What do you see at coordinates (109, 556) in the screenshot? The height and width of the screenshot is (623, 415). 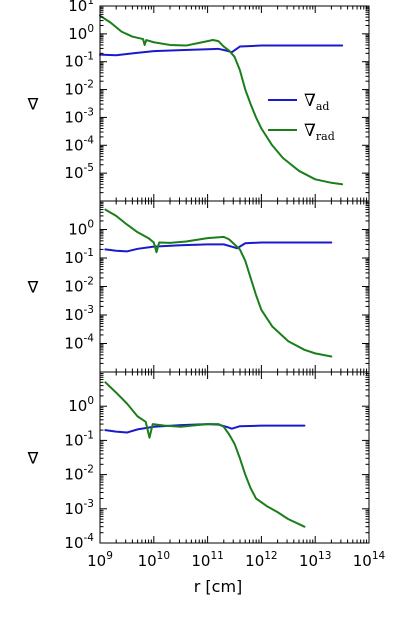 I see `x-tick-label-exp: 9` at bounding box center [109, 556].